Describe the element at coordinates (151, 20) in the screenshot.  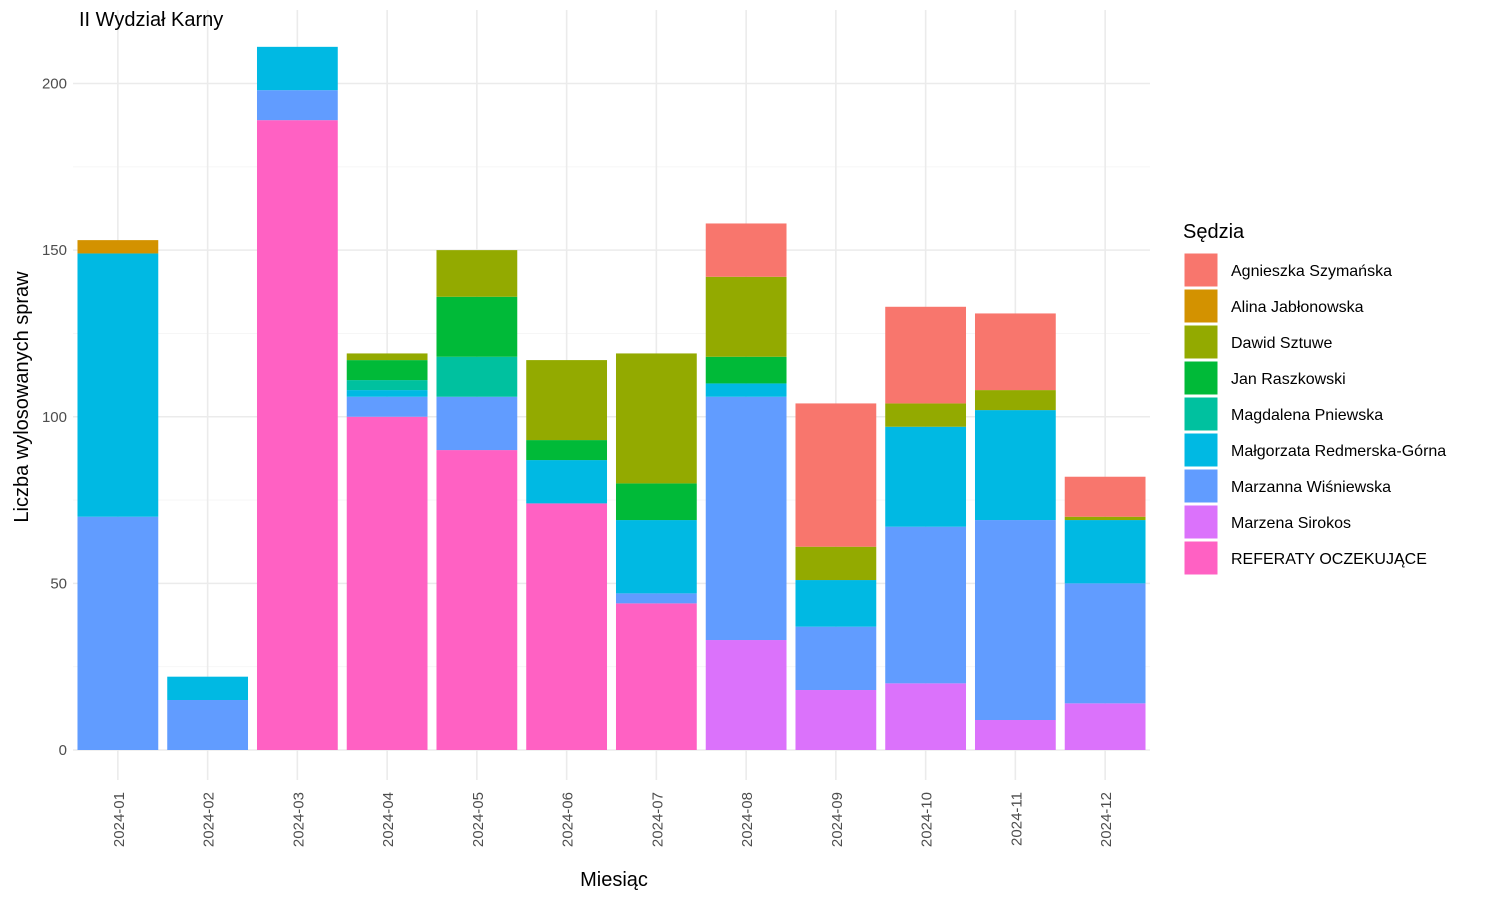
I see `chart-title: II Wydział Karny` at that location.